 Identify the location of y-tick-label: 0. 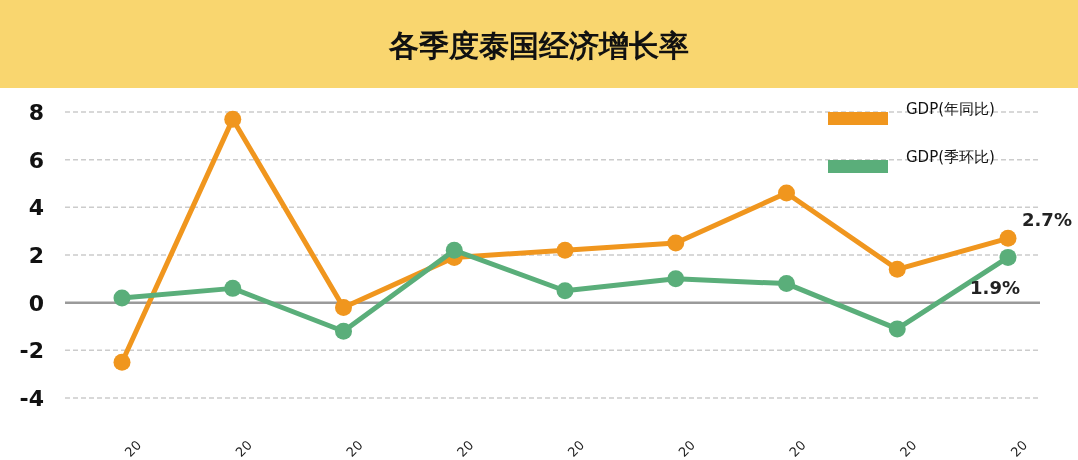
(36, 303).